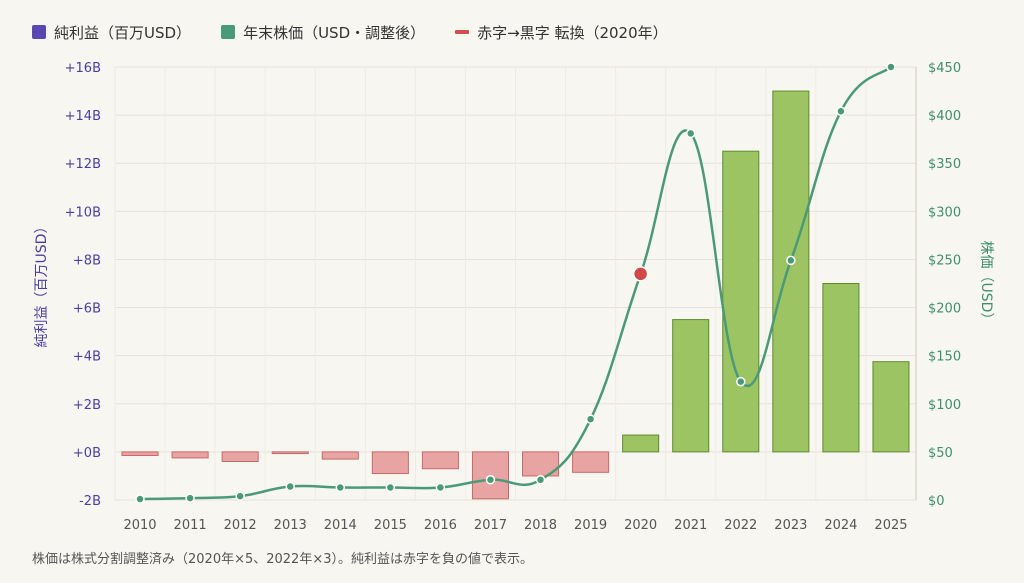 This screenshot has width=1024, height=583. What do you see at coordinates (940, 453) in the screenshot?
I see `right-tick-label: $50` at bounding box center [940, 453].